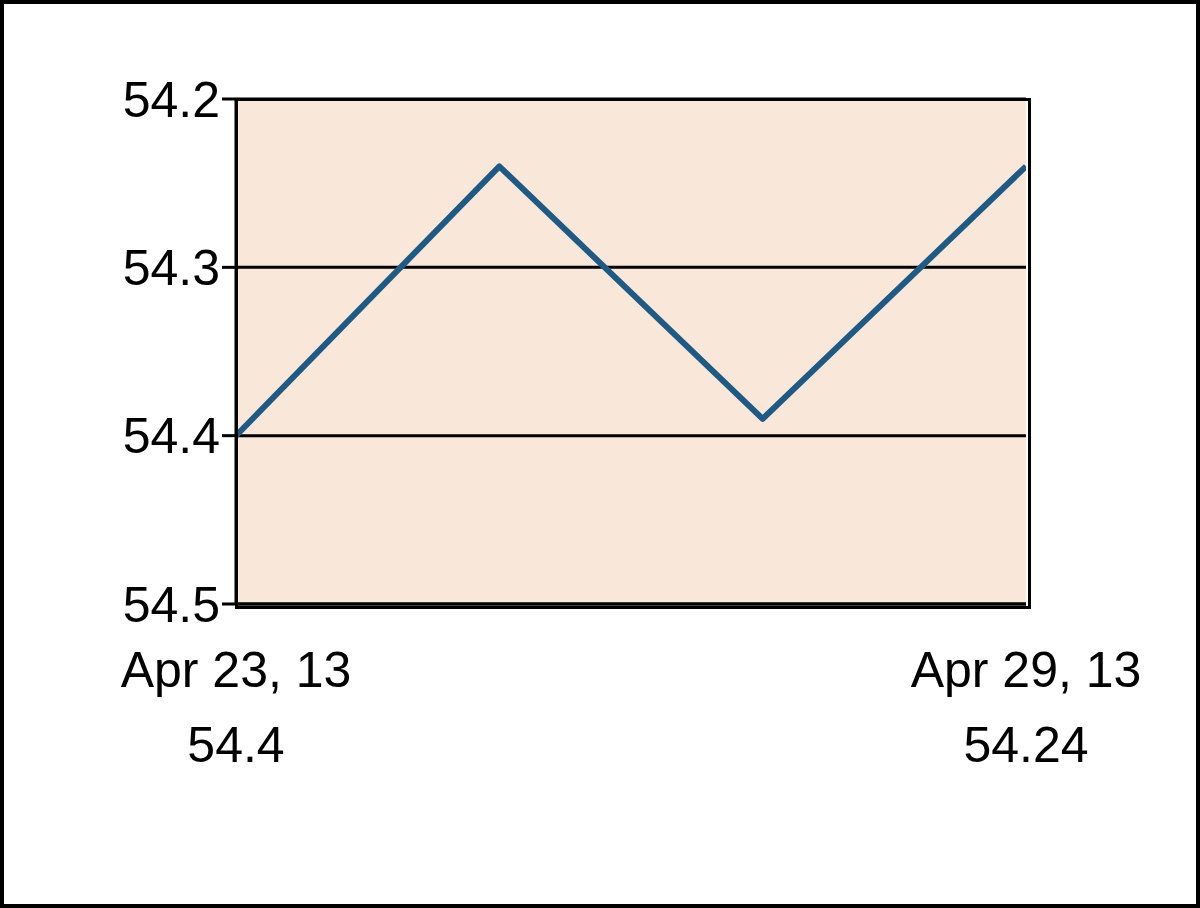 The height and width of the screenshot is (908, 1200). Describe the element at coordinates (171, 604) in the screenshot. I see `y-tick-label: 54.5` at that location.